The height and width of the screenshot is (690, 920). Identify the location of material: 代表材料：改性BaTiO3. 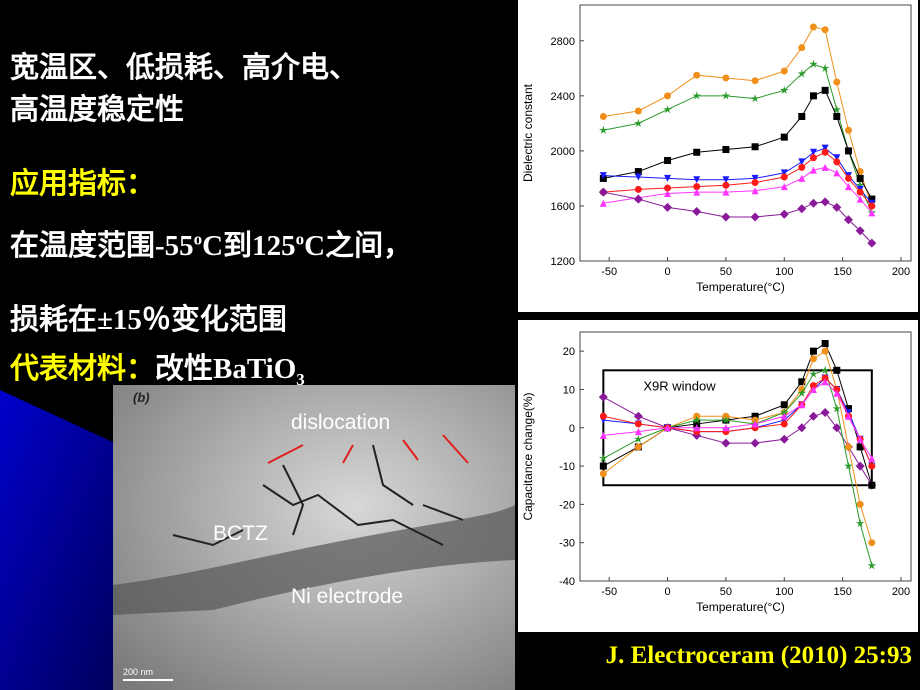
(157, 367).